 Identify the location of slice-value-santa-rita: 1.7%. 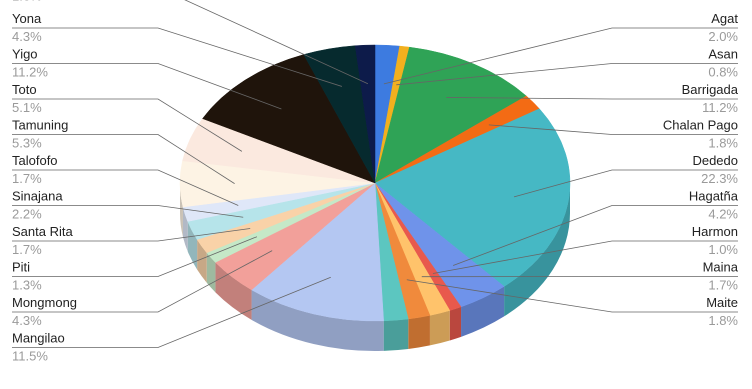
(27, 249).